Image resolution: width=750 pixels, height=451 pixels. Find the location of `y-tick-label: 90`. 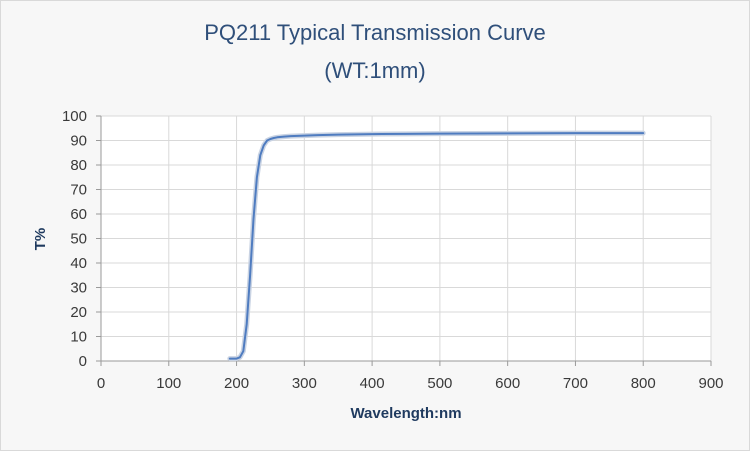

y-tick-label: 90 is located at coordinates (78, 141).